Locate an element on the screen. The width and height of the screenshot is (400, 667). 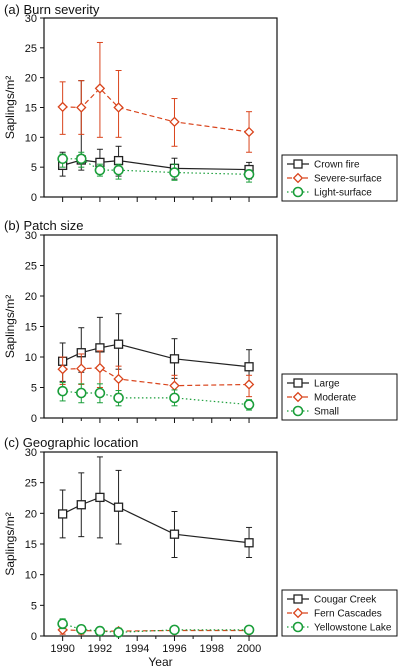
series-yellowstone-lake is located at coordinates (156, 628).